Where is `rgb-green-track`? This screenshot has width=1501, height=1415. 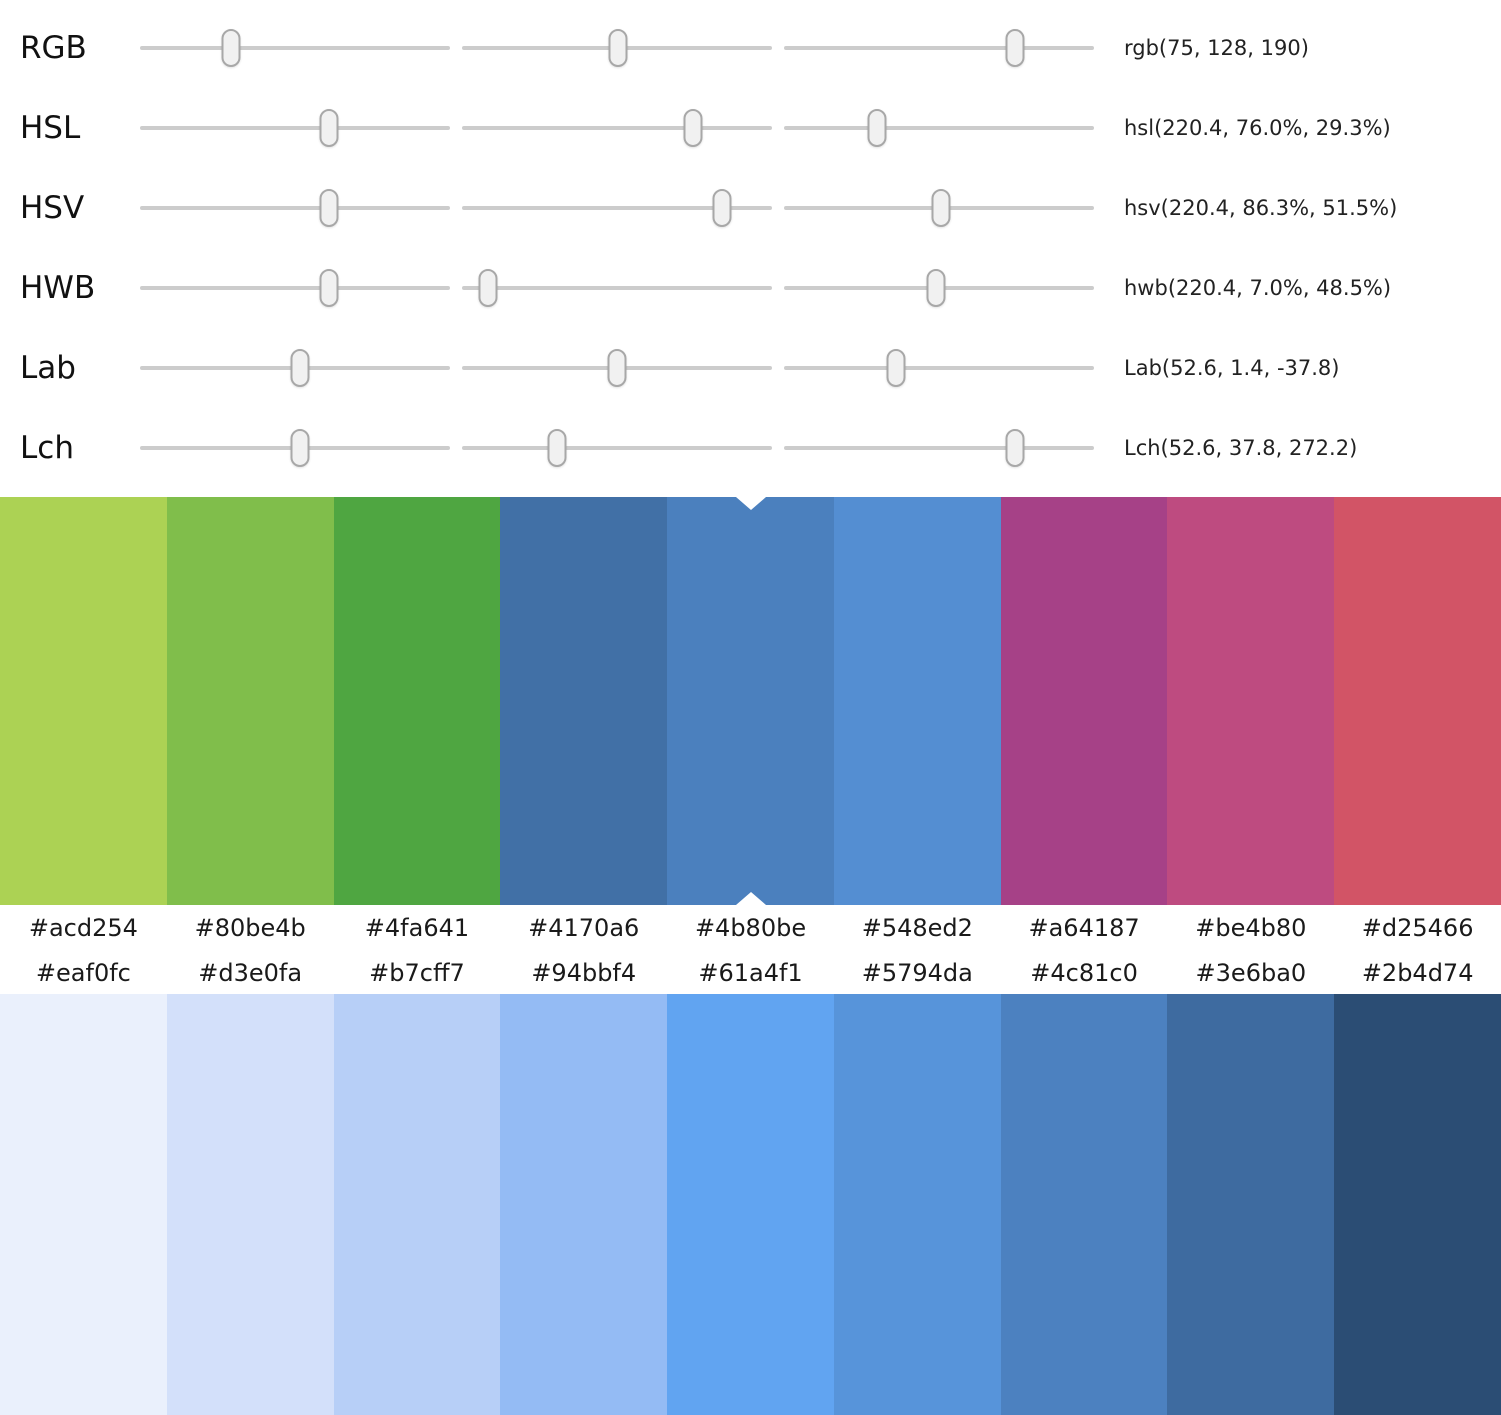 rgb-green-track is located at coordinates (617, 48).